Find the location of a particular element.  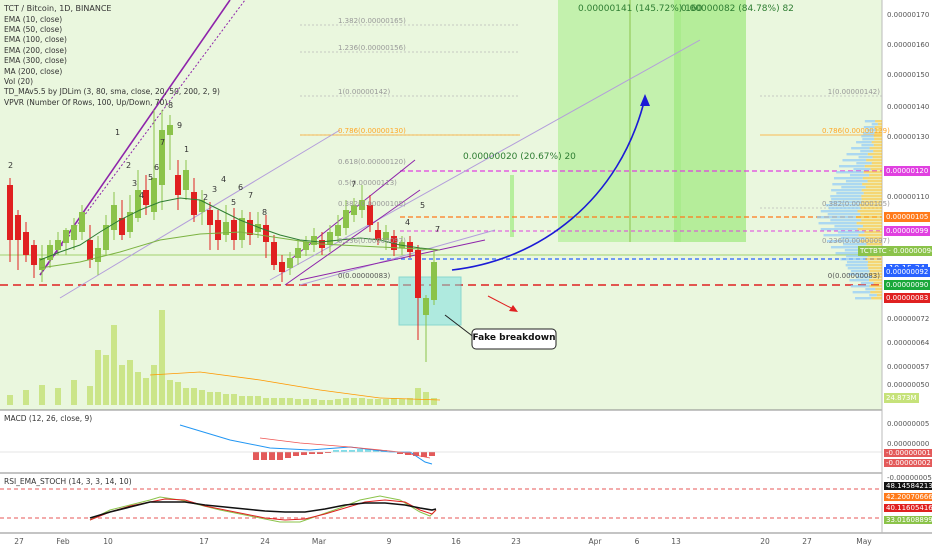

macd-tick: -0.00000005 is located at coordinates (909, 478).